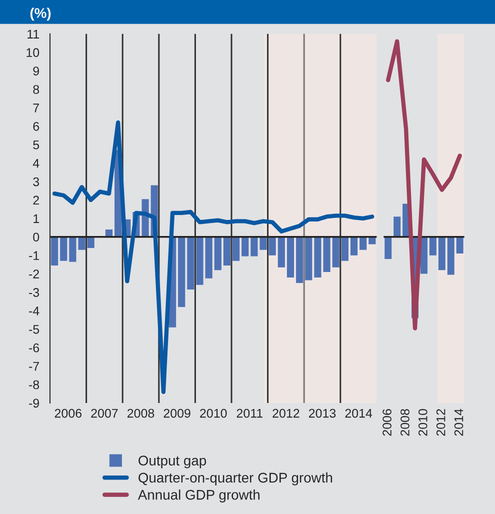 This screenshot has height=514, width=495. I want to click on y-tick-label: -7, so click(34, 366).